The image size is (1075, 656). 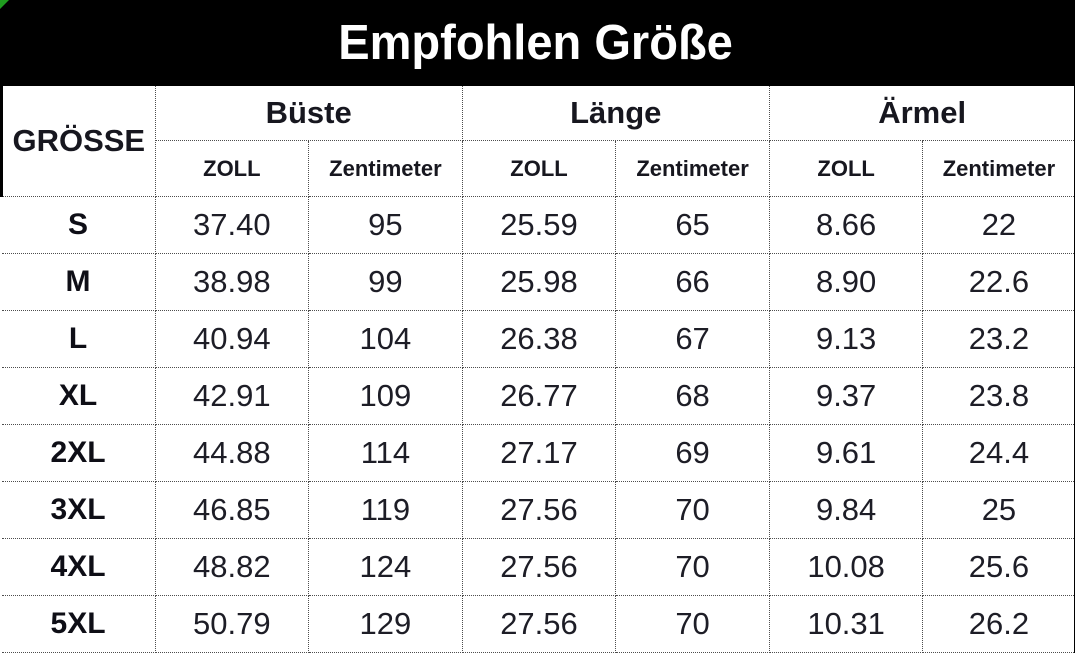 What do you see at coordinates (998, 453) in the screenshot?
I see `value-cell: 24.4` at bounding box center [998, 453].